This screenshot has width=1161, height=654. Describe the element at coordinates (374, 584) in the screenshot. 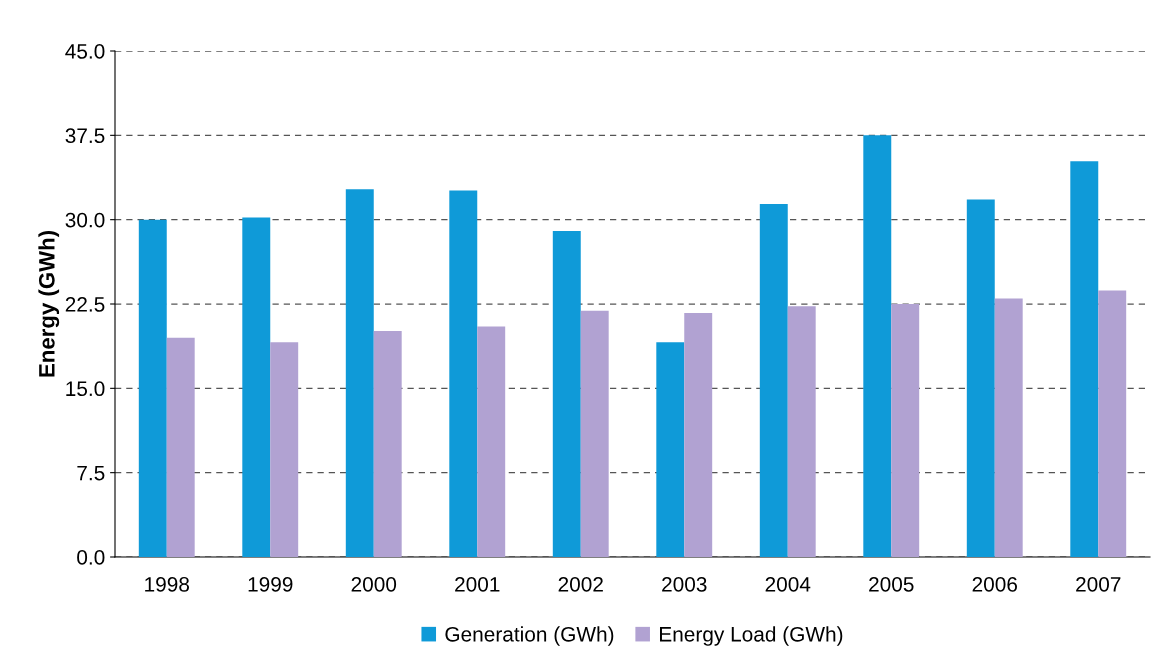

I see `x-tick-label: 2000` at that location.